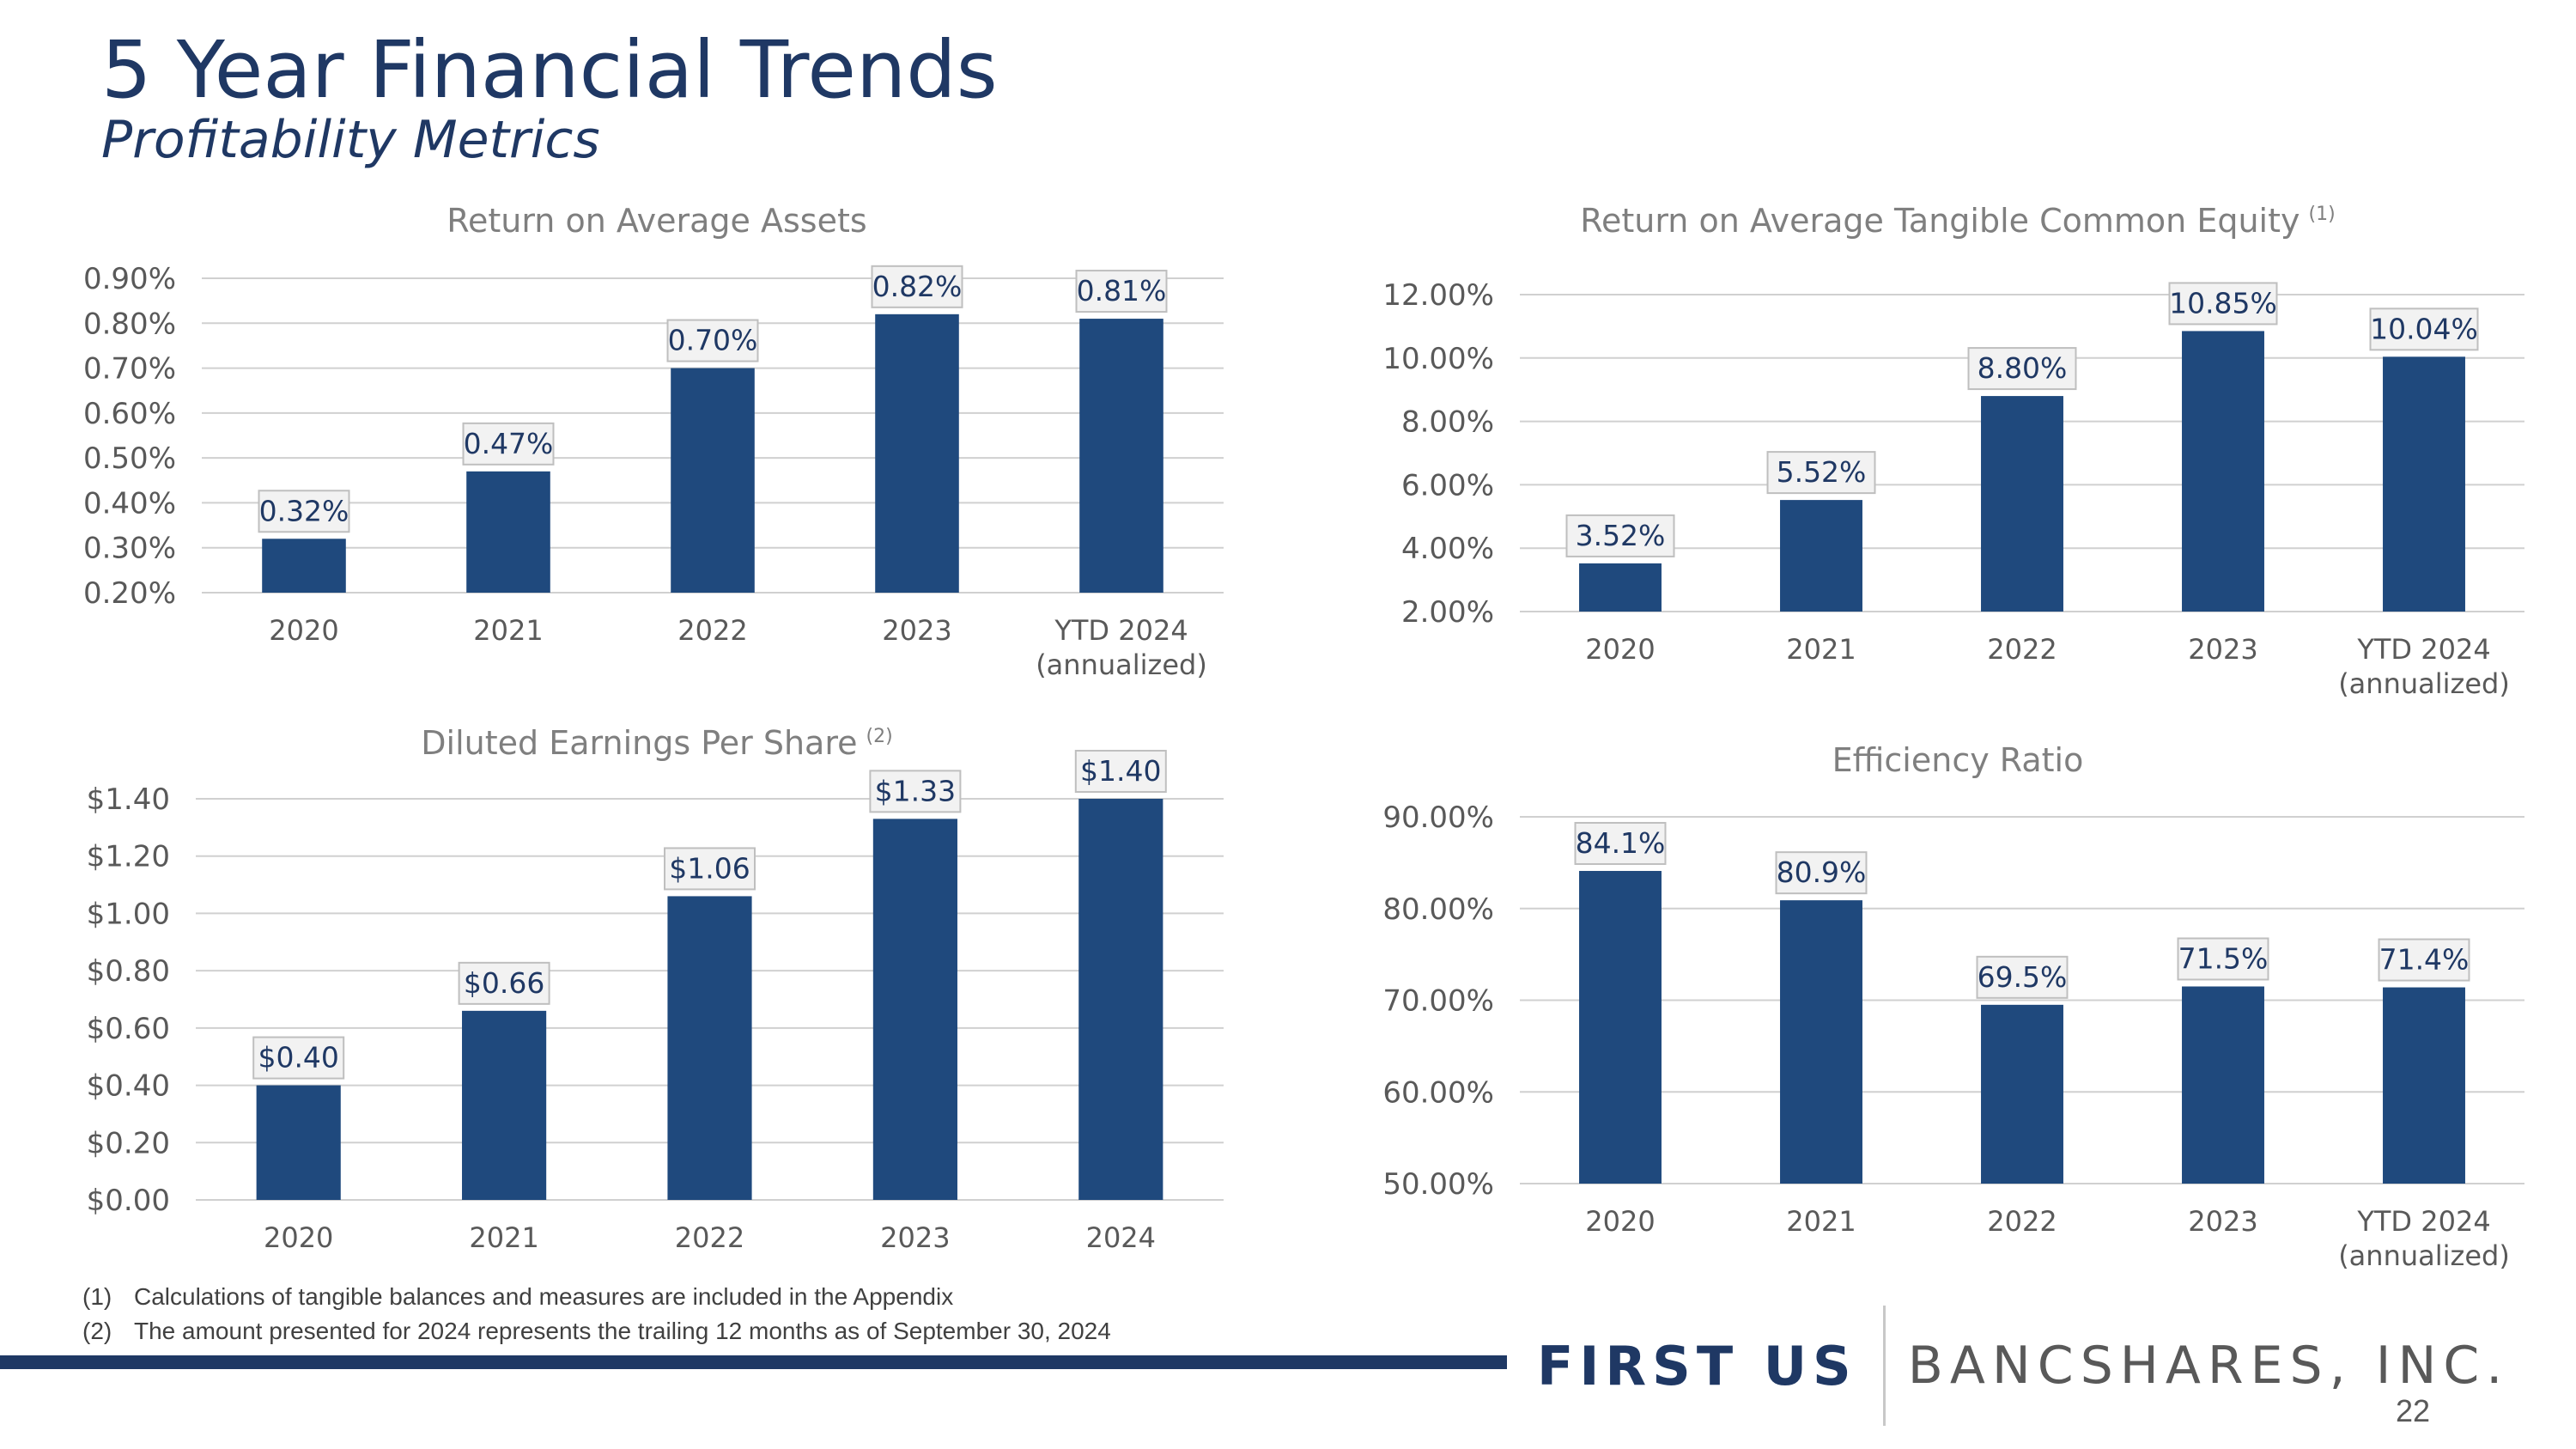 The height and width of the screenshot is (1449, 2576). I want to click on footnote-number: (2), so click(97, 1331).